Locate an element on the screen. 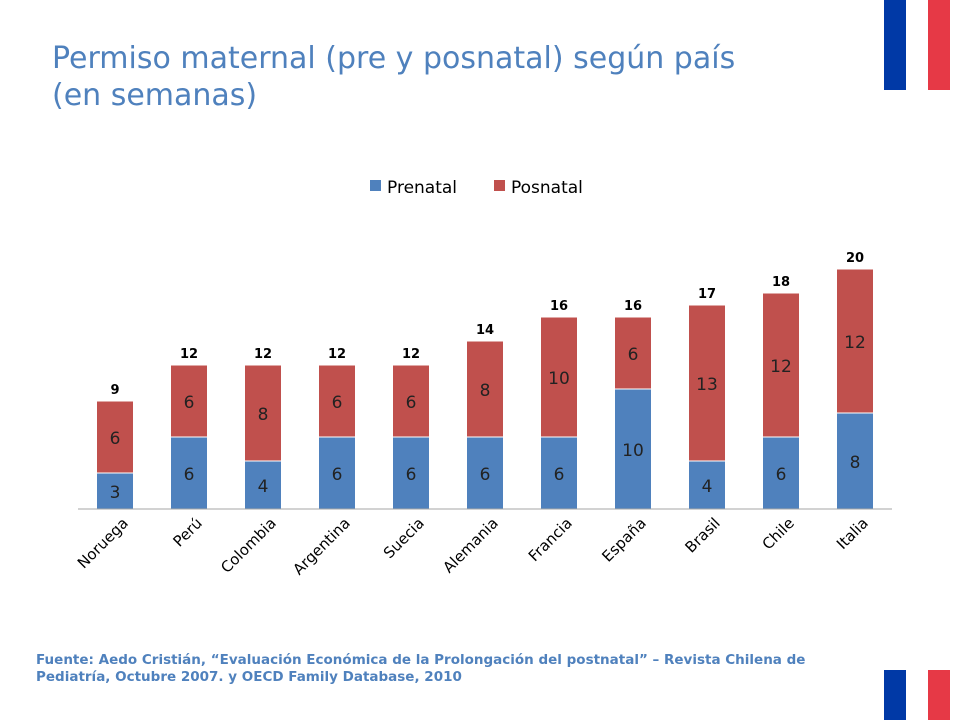 The image size is (960, 720). x-tick-label: Italia is located at coordinates (852, 533).